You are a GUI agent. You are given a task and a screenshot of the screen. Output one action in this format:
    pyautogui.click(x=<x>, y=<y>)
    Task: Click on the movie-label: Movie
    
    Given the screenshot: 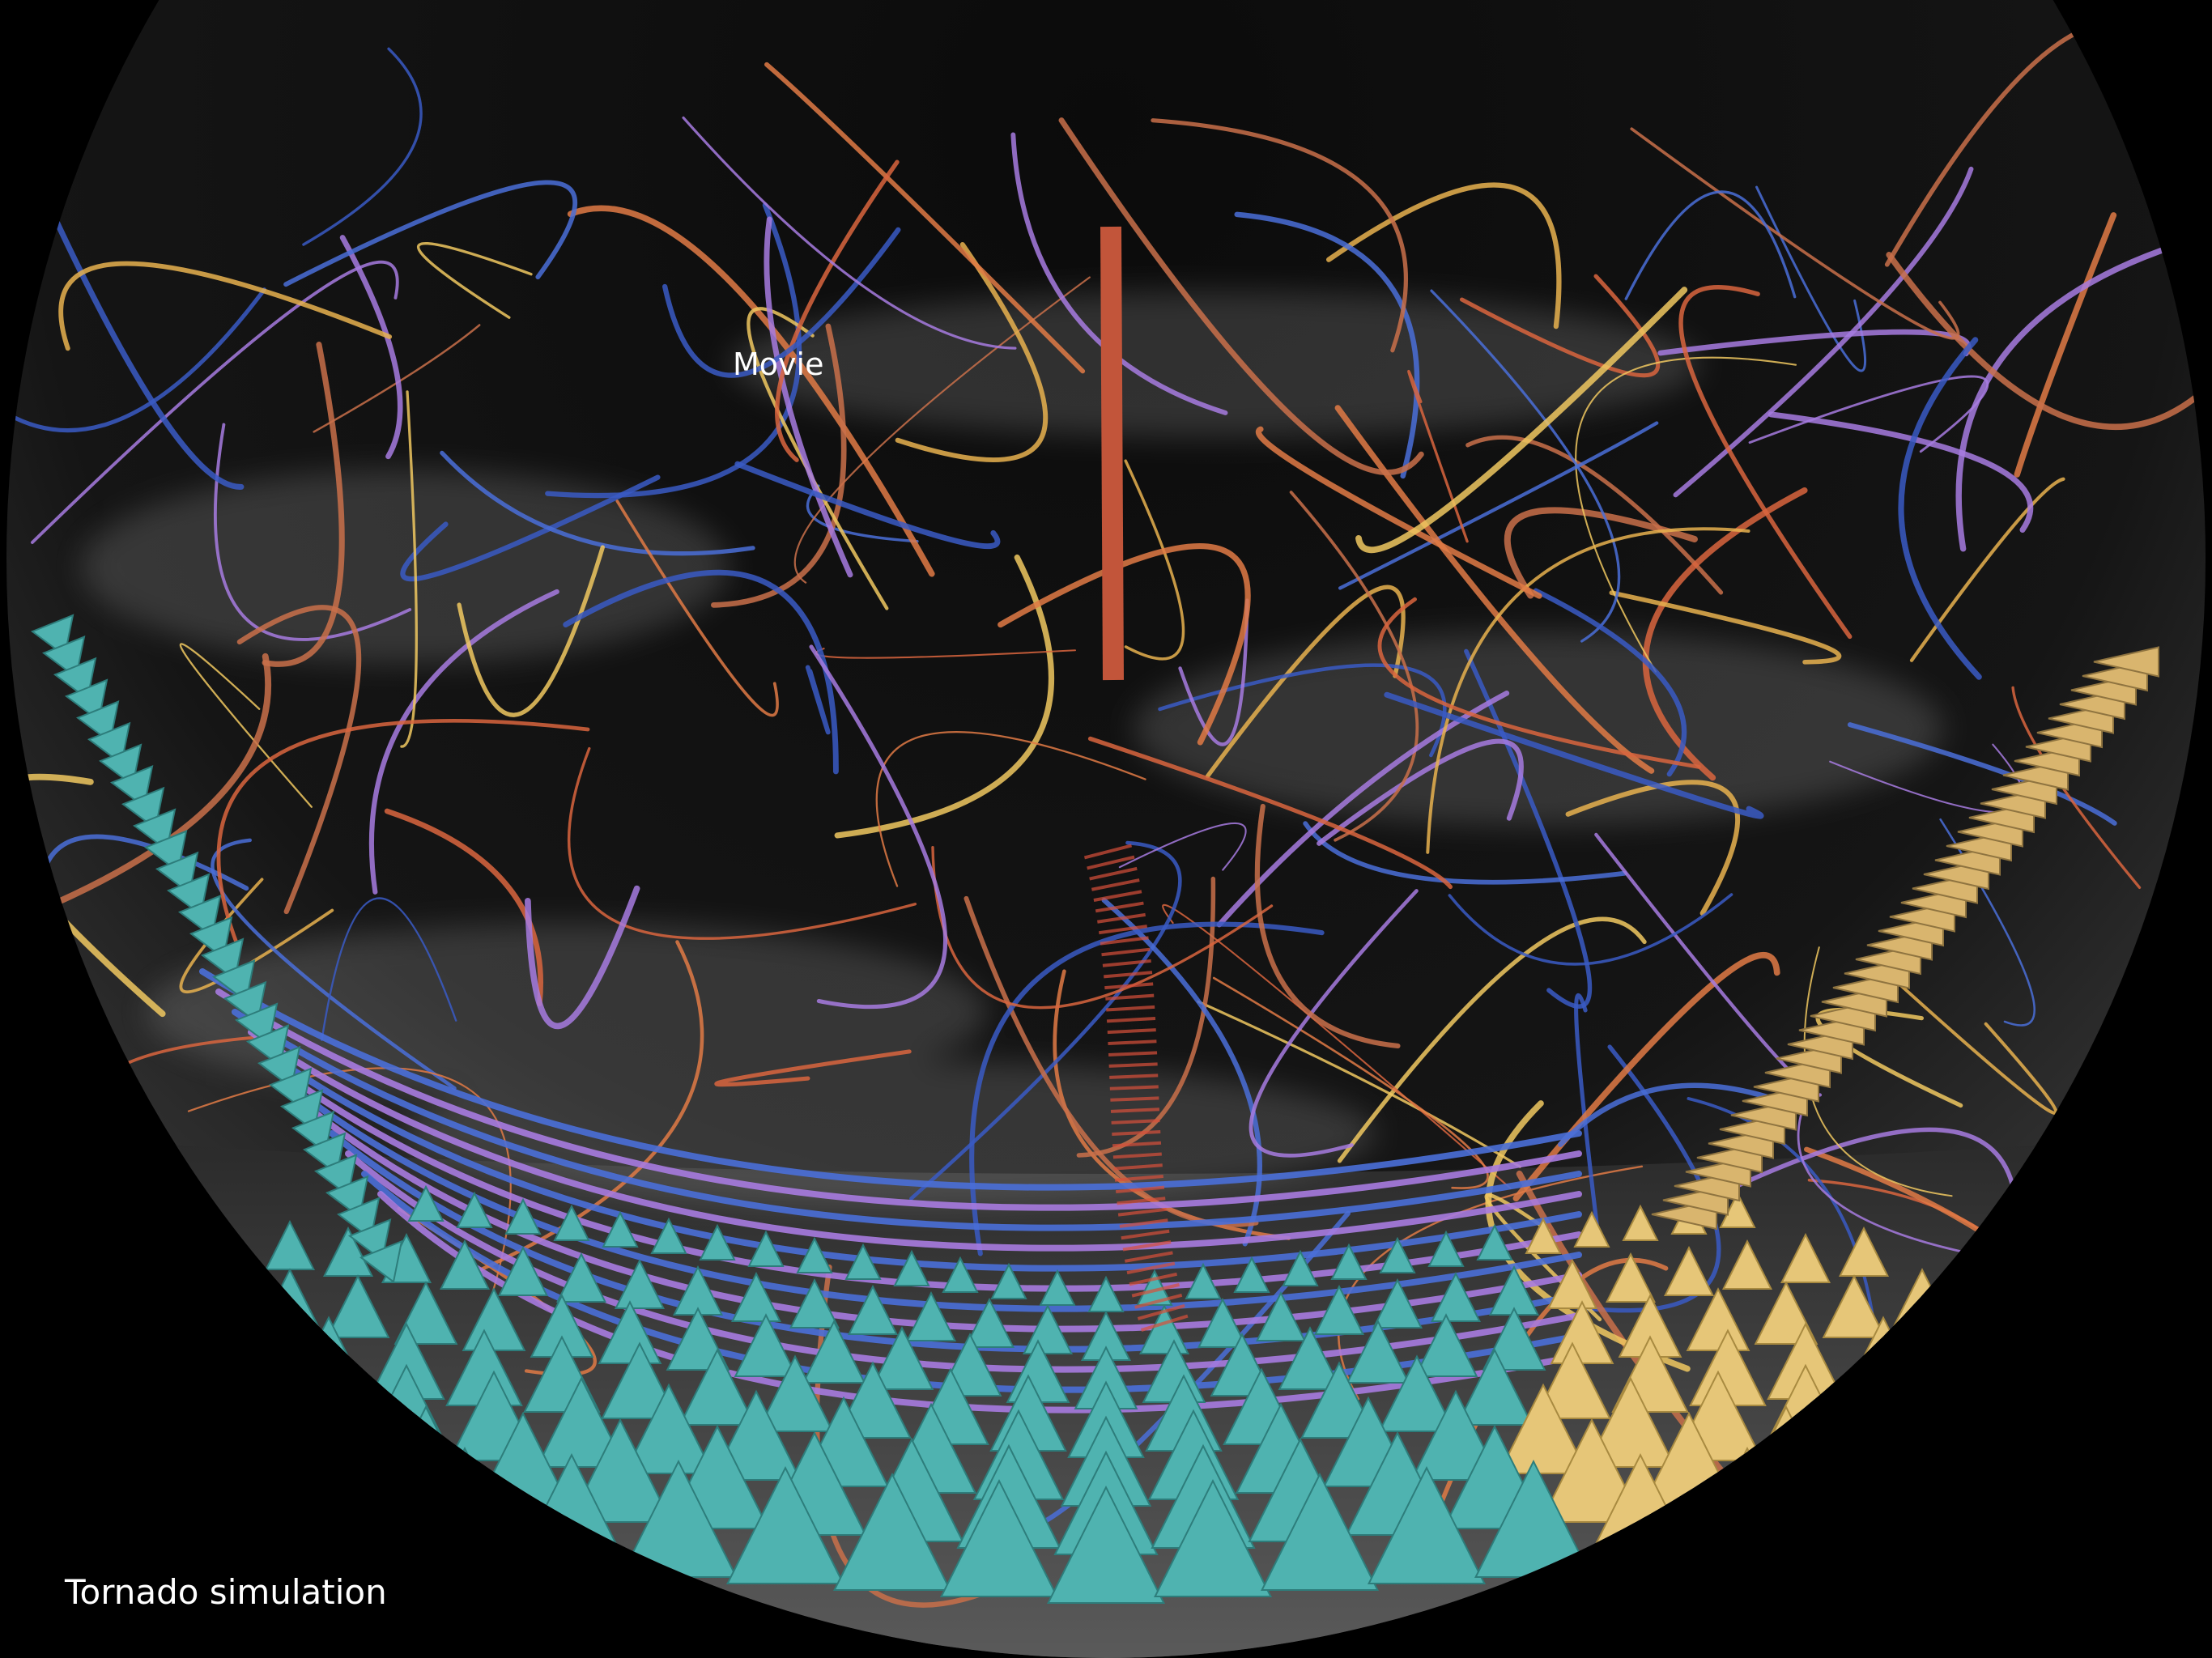 What is the action you would take?
    pyautogui.click(x=778, y=364)
    